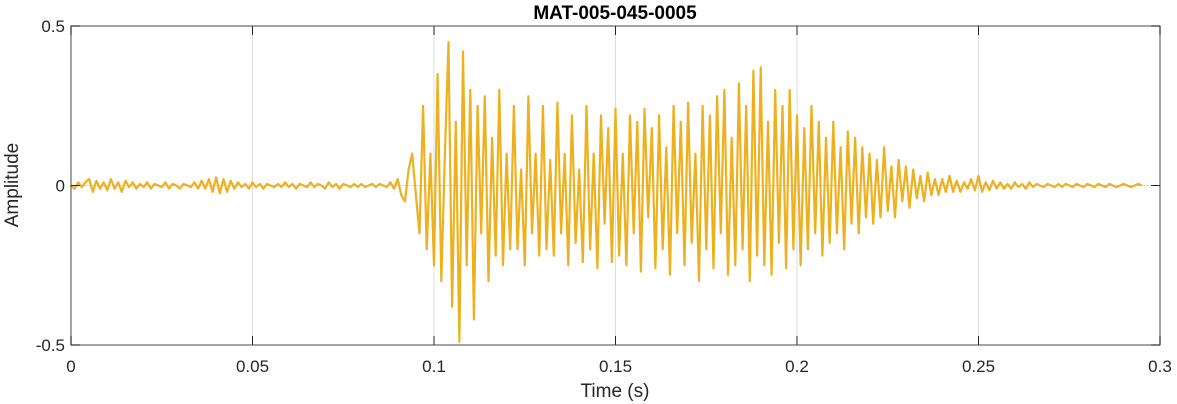 The height and width of the screenshot is (404, 1177). I want to click on y-tick-label: -0.5, so click(50, 345).